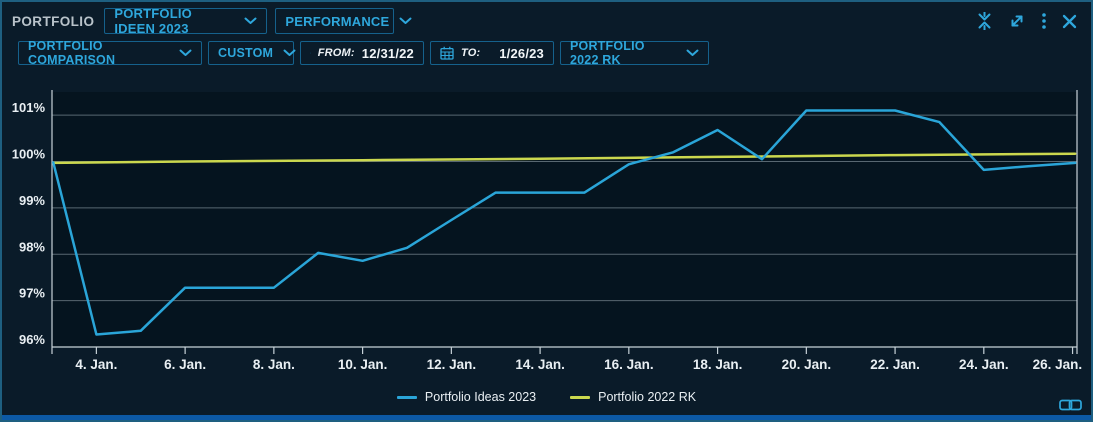  Describe the element at coordinates (153, 21) in the screenshot. I see `portfolio-select-label: PORTFOLIO IDEEN 2023` at that location.